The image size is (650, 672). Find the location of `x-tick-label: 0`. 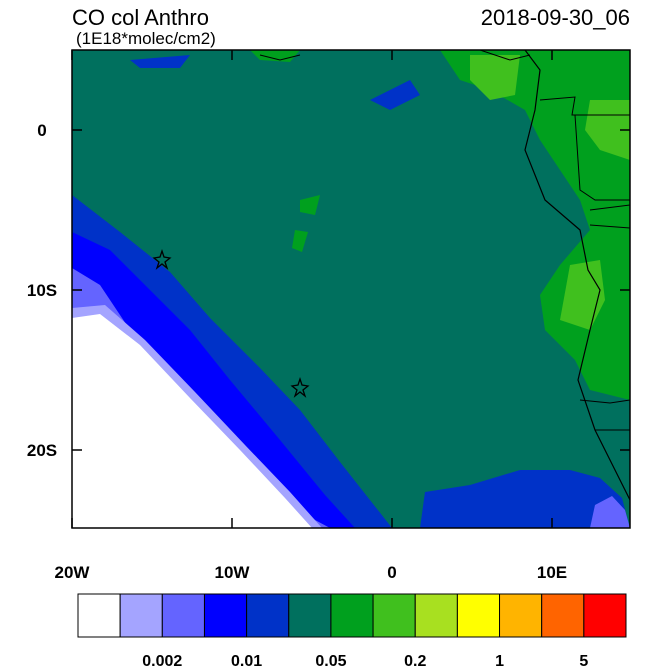

x-tick-label: 0 is located at coordinates (391, 572).